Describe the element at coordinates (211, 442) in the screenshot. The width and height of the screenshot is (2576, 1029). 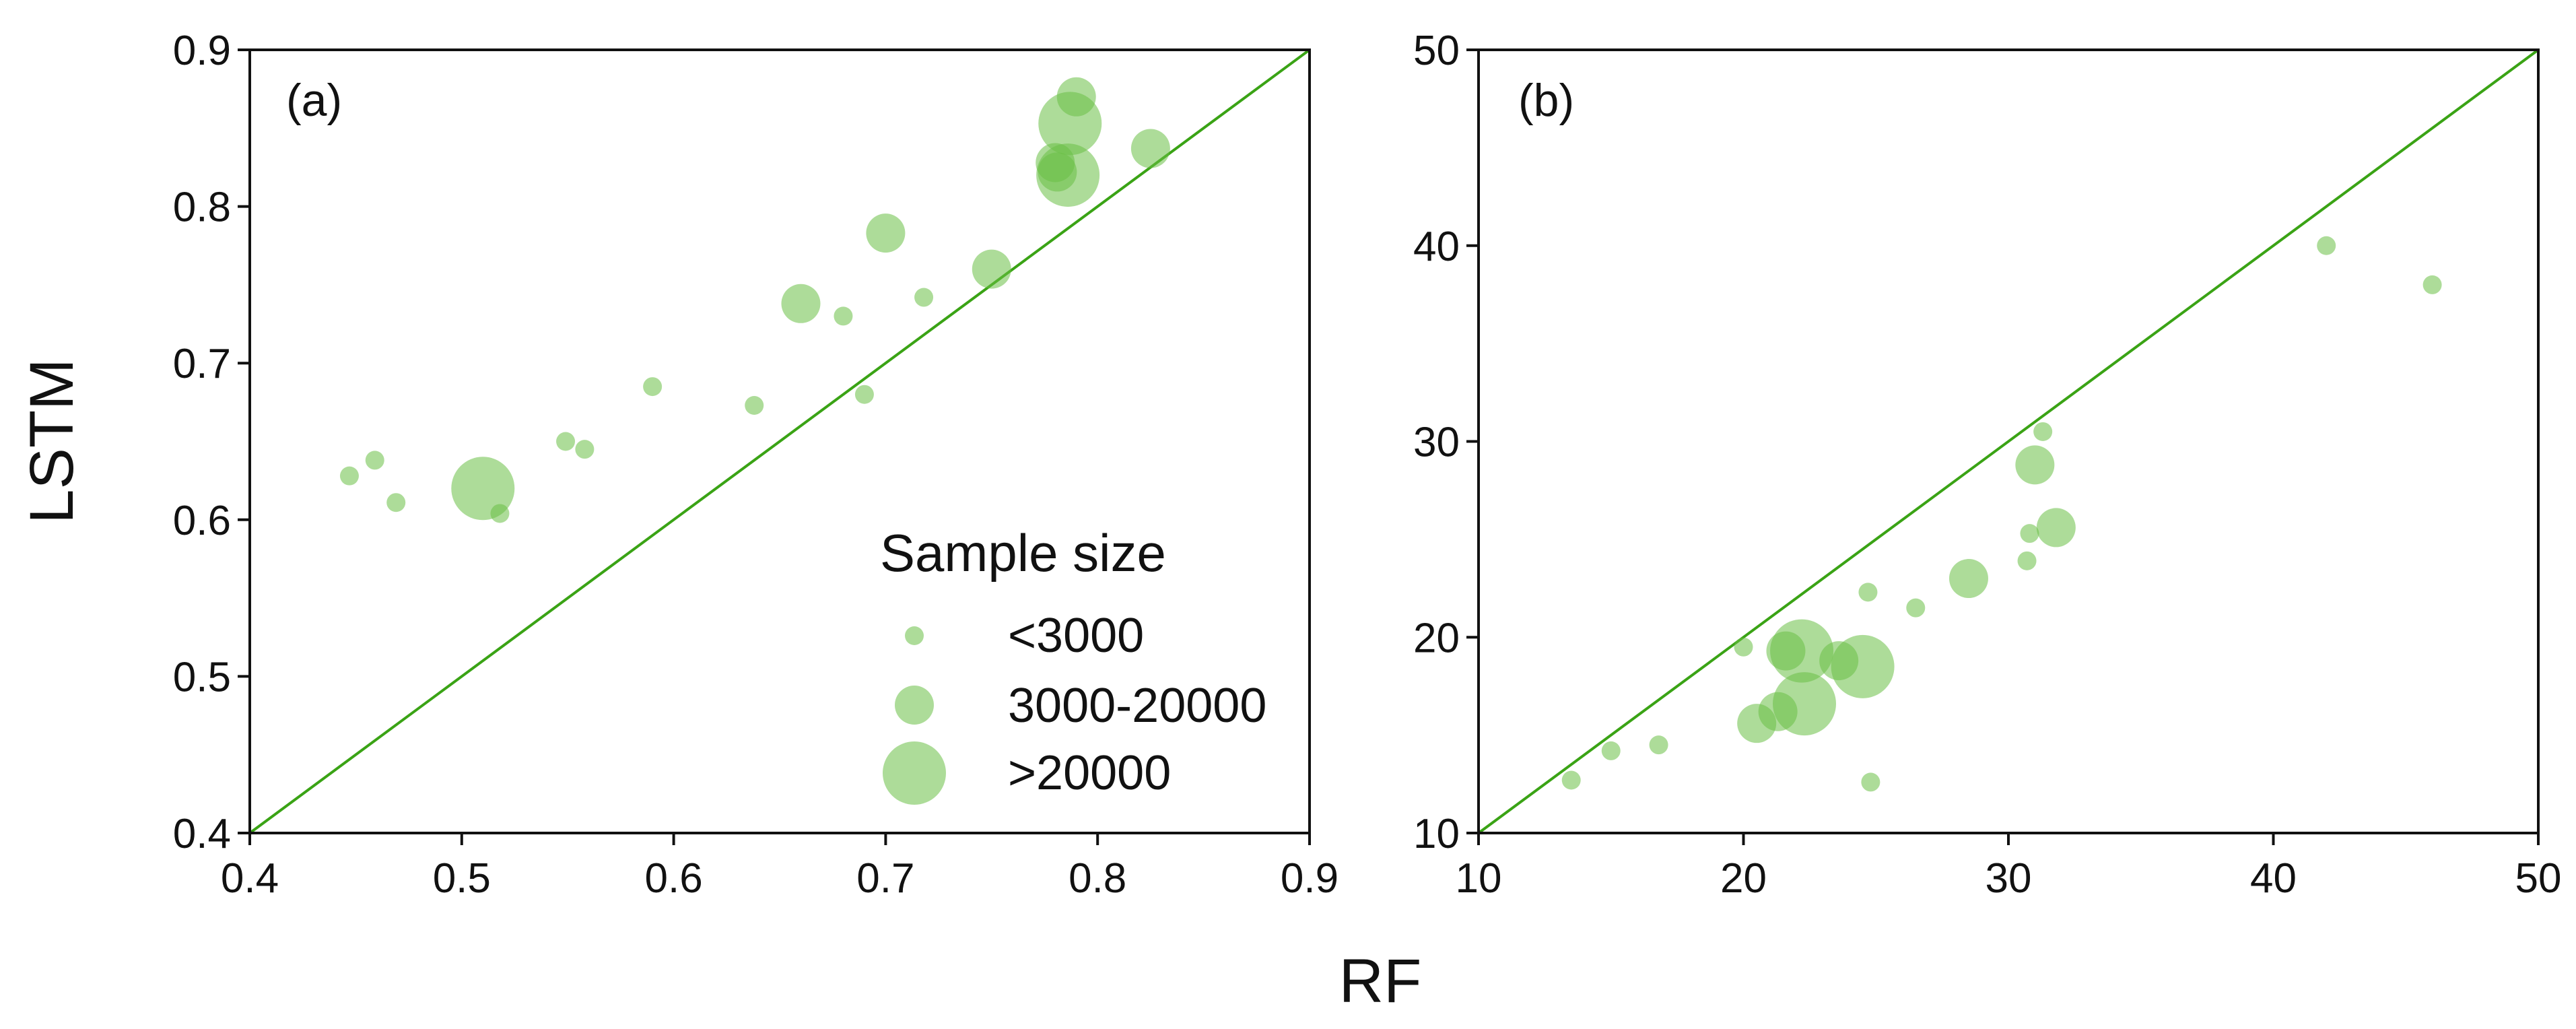
I see `panel-a-y-ticks: 0.4 0.5 0.6 0.7 0.8 0.9` at that location.